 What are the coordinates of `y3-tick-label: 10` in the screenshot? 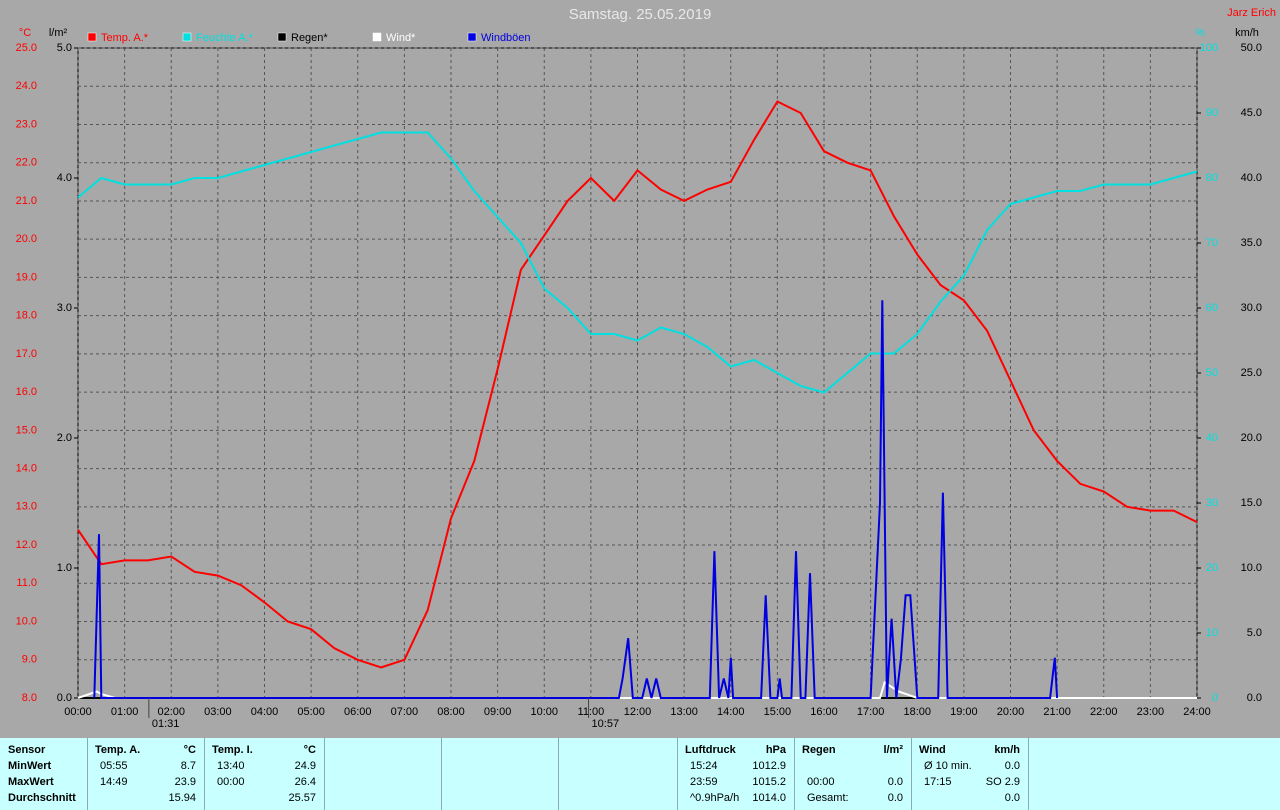 It's located at (1212, 633).